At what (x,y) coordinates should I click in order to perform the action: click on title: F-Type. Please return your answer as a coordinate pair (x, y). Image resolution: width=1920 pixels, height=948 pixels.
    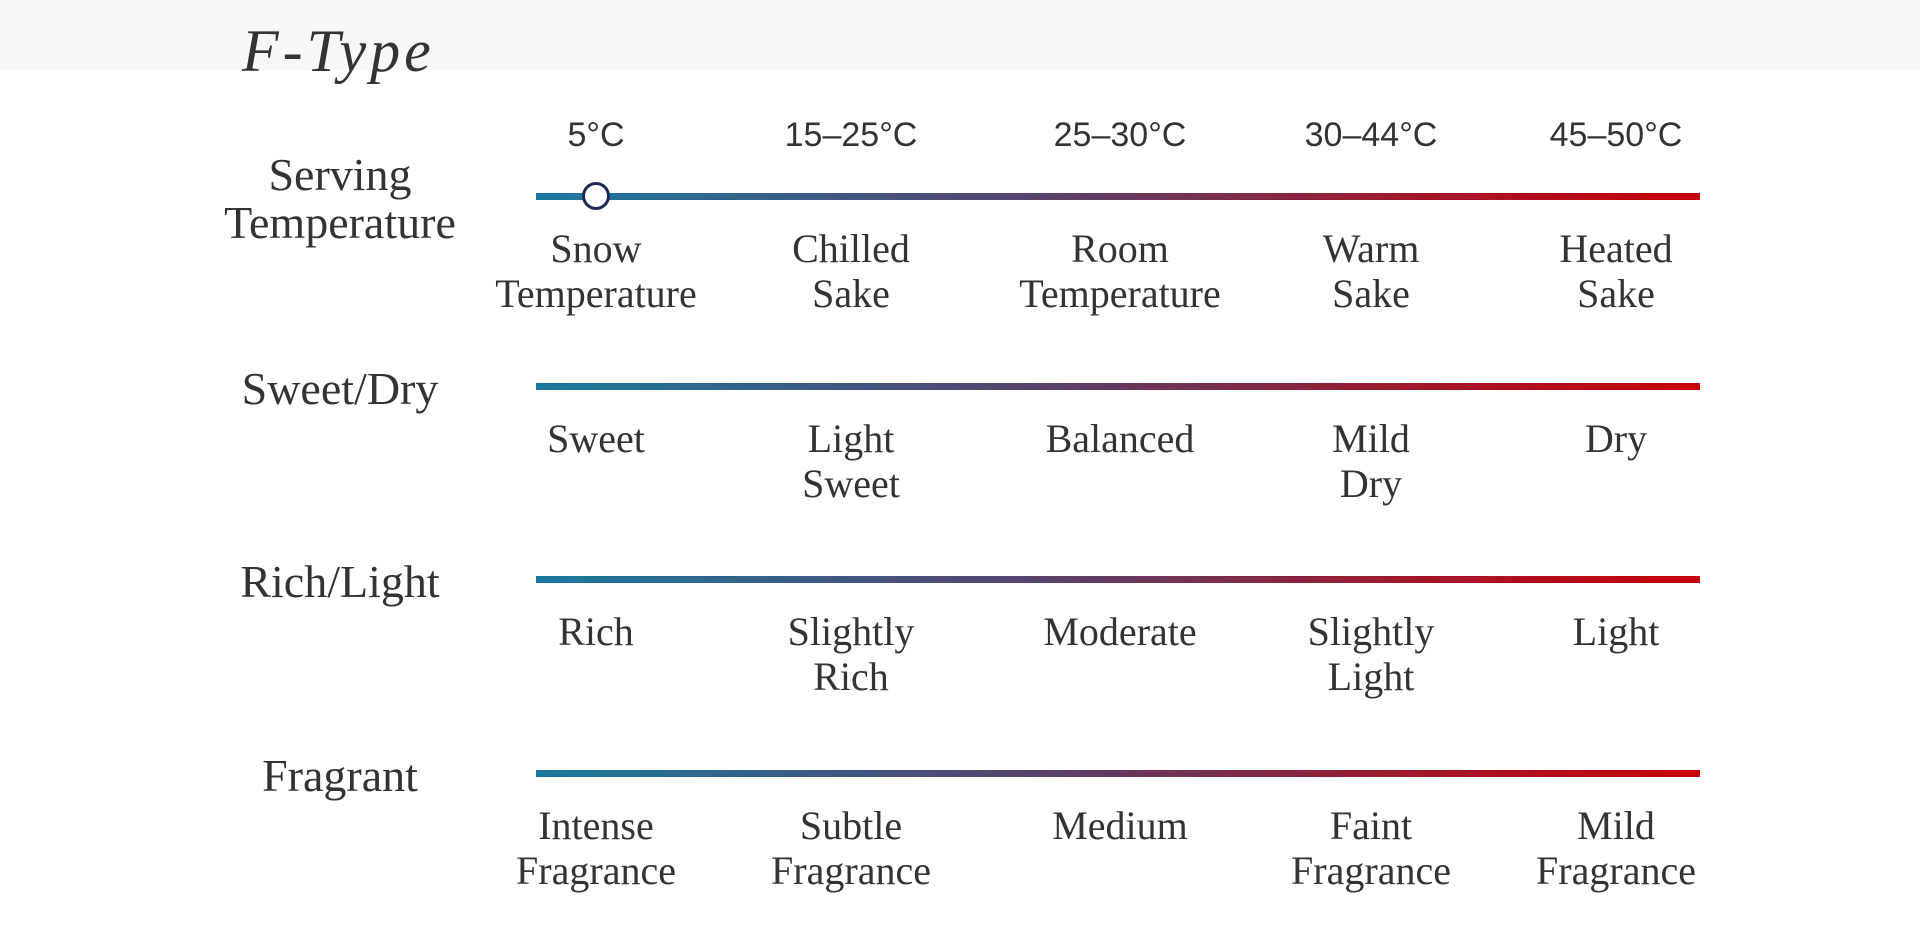
    Looking at the image, I should click on (338, 51).